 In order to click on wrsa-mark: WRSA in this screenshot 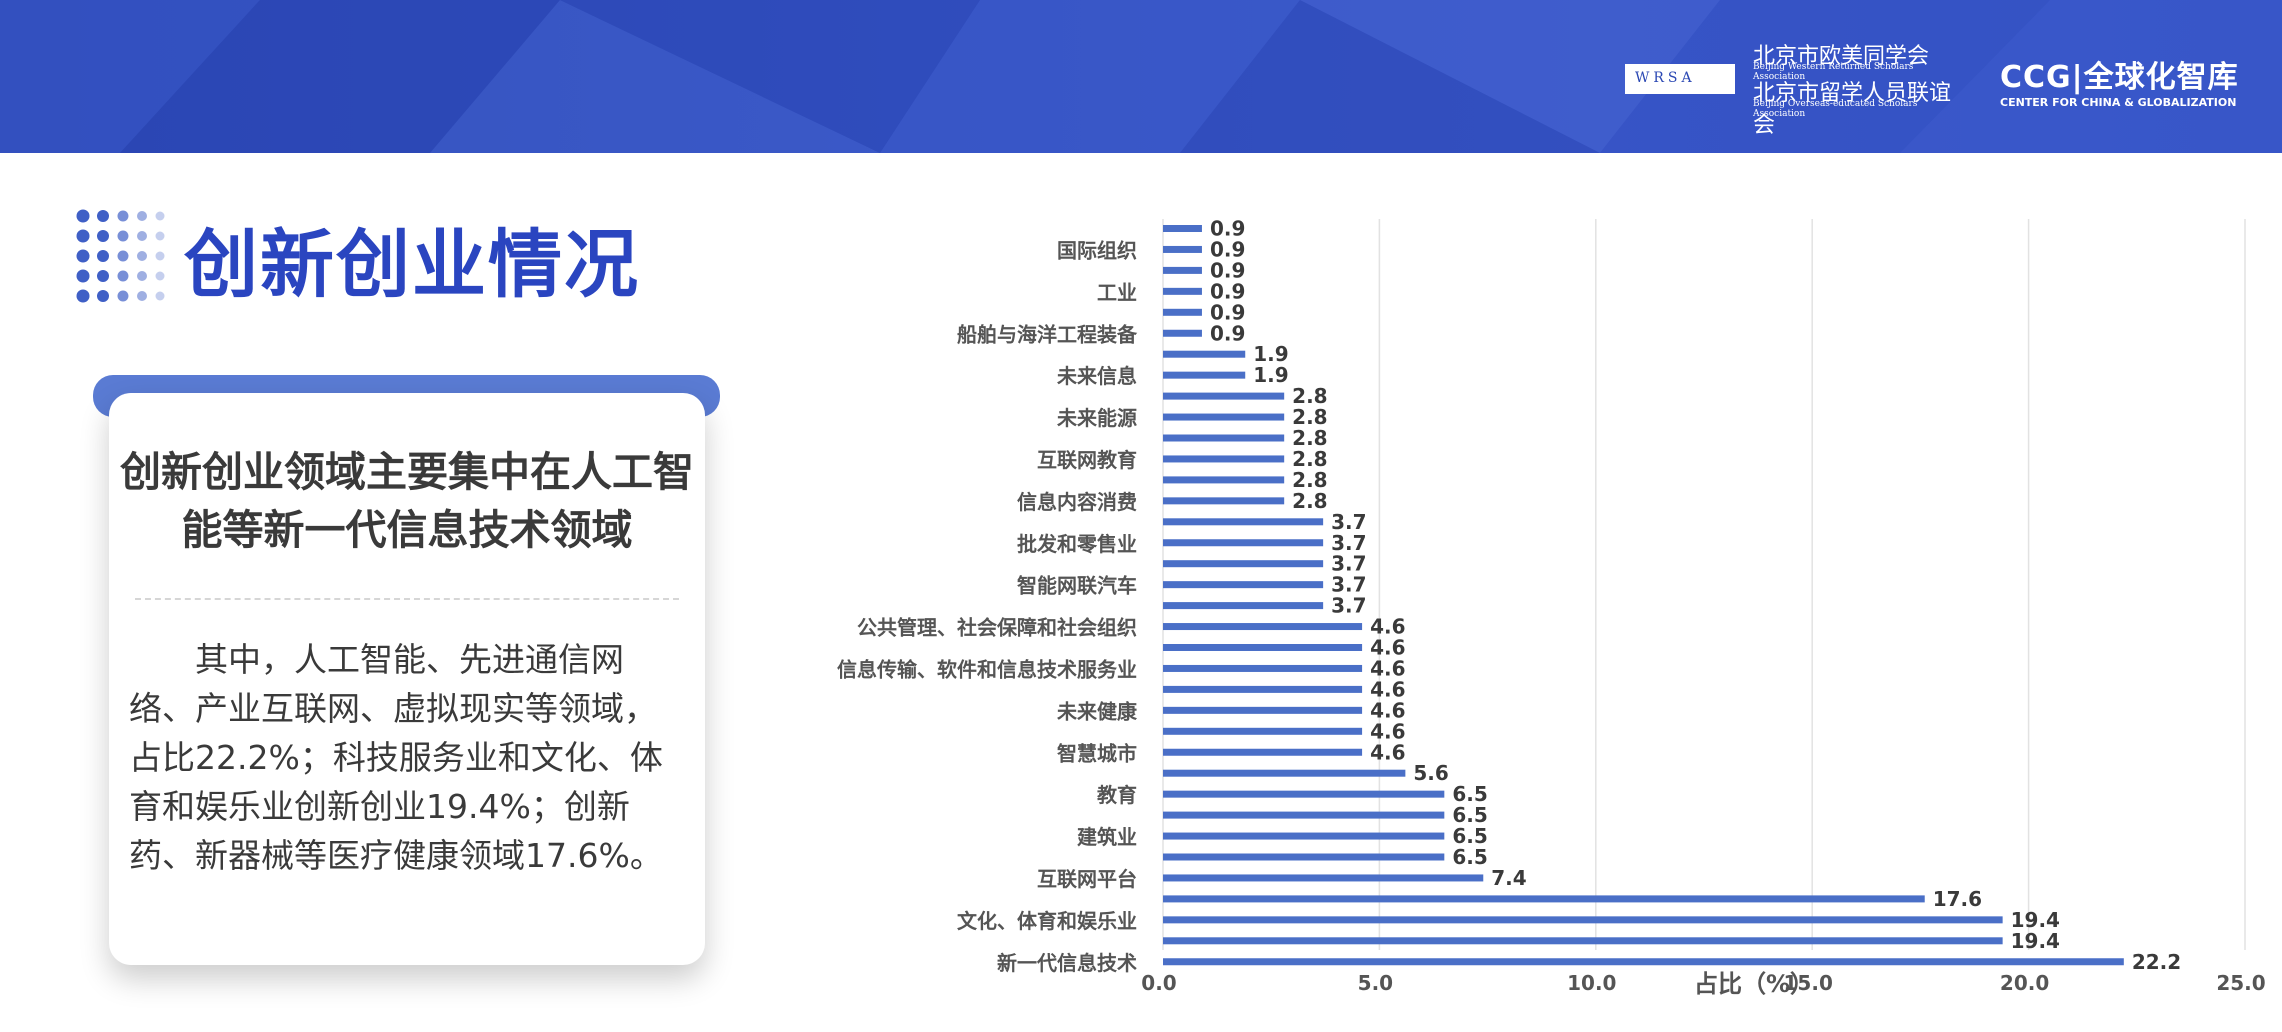, I will do `click(1665, 78)`.